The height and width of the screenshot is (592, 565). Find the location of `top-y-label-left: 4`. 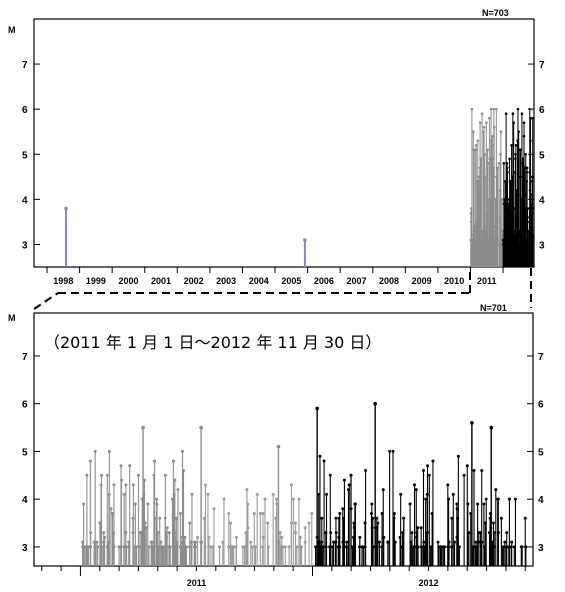

top-y-label-left: 4 is located at coordinates (25, 200).